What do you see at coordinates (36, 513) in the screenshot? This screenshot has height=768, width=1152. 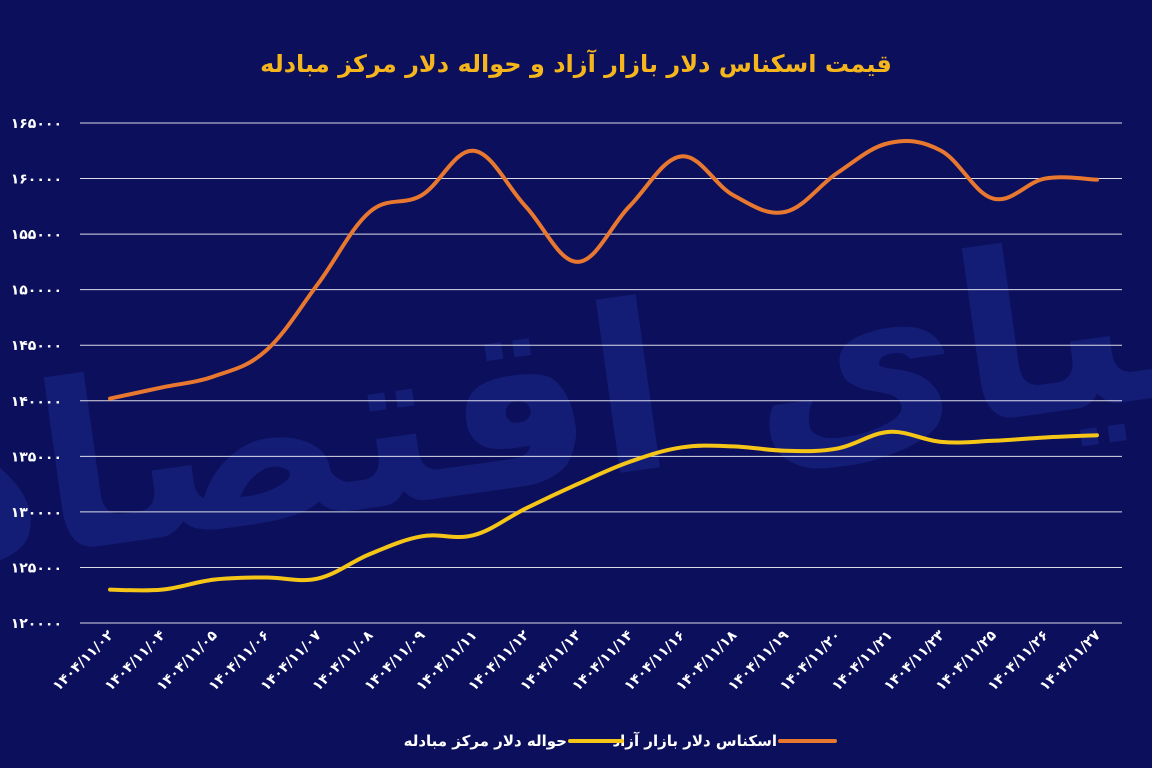 I see `y-tick-label: ۱۳۰۰۰۰` at bounding box center [36, 513].